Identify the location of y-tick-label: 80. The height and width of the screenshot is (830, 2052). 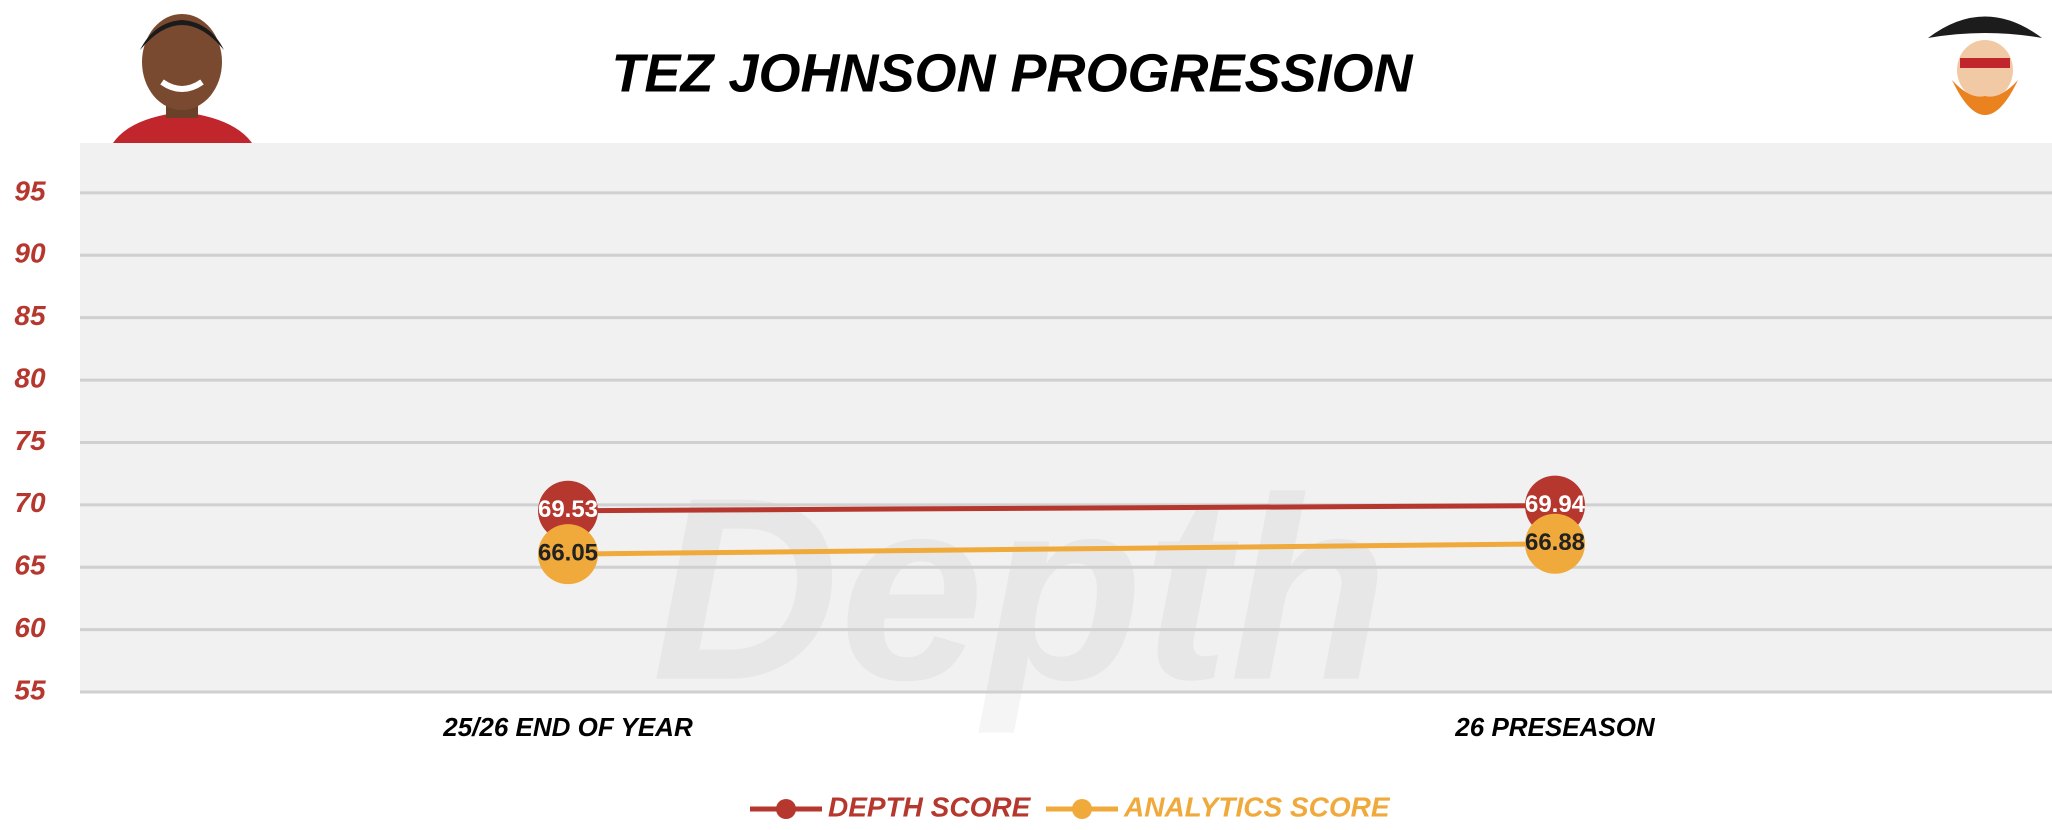
(30, 377).